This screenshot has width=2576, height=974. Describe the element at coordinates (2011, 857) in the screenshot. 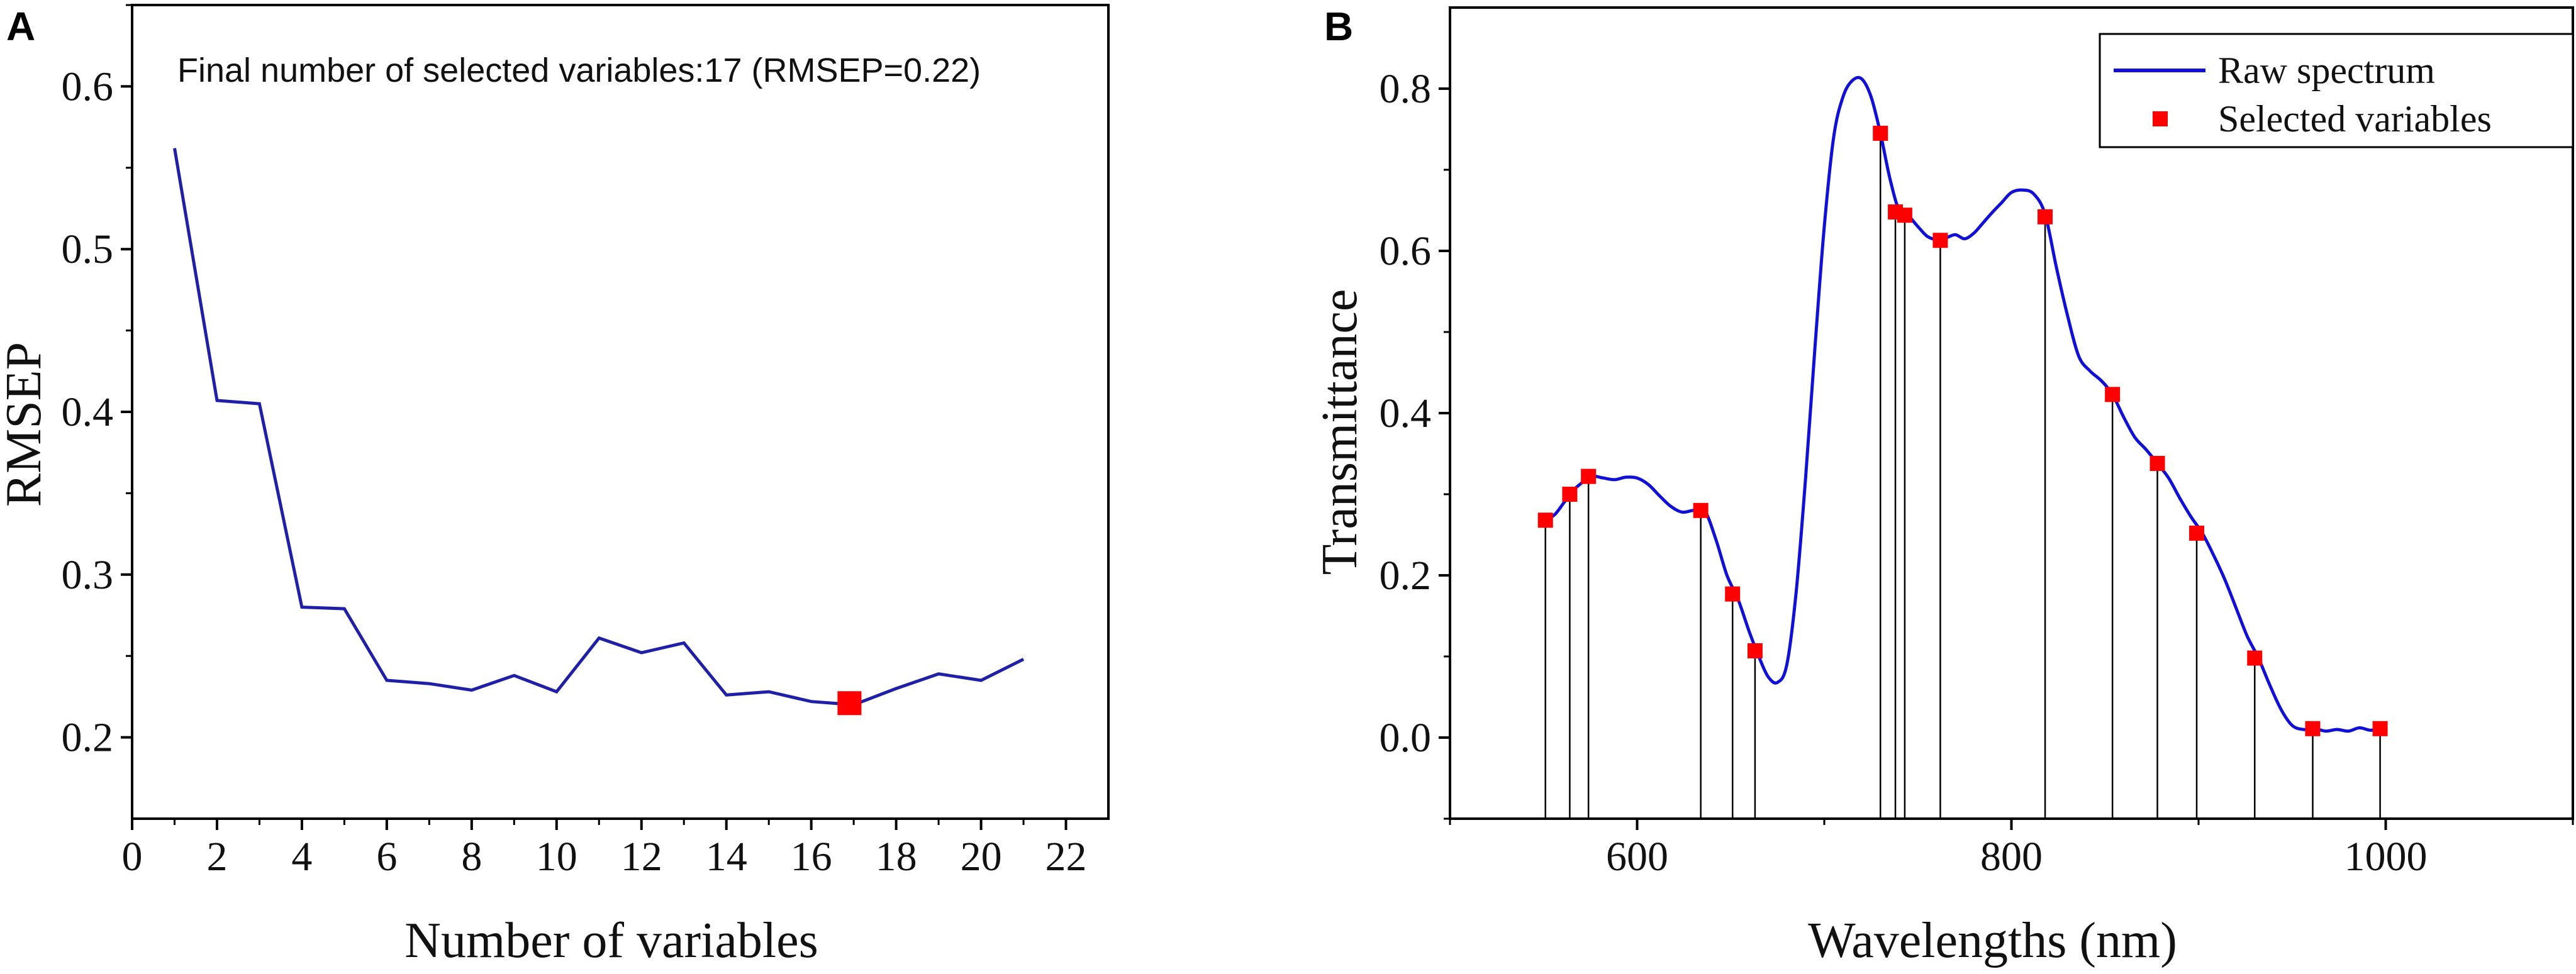

I see `x-tick-label: 800` at that location.